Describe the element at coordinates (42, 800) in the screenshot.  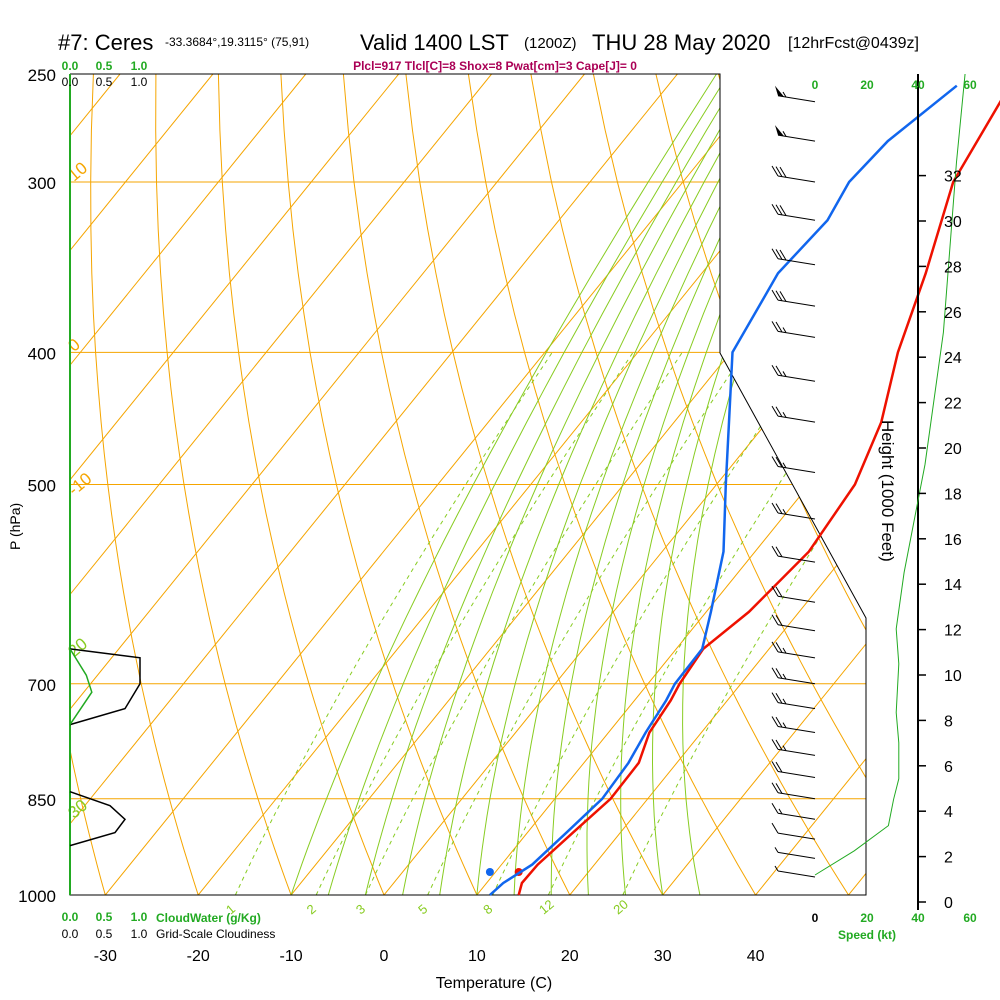
I see `pressure-tick-label: 850` at that location.